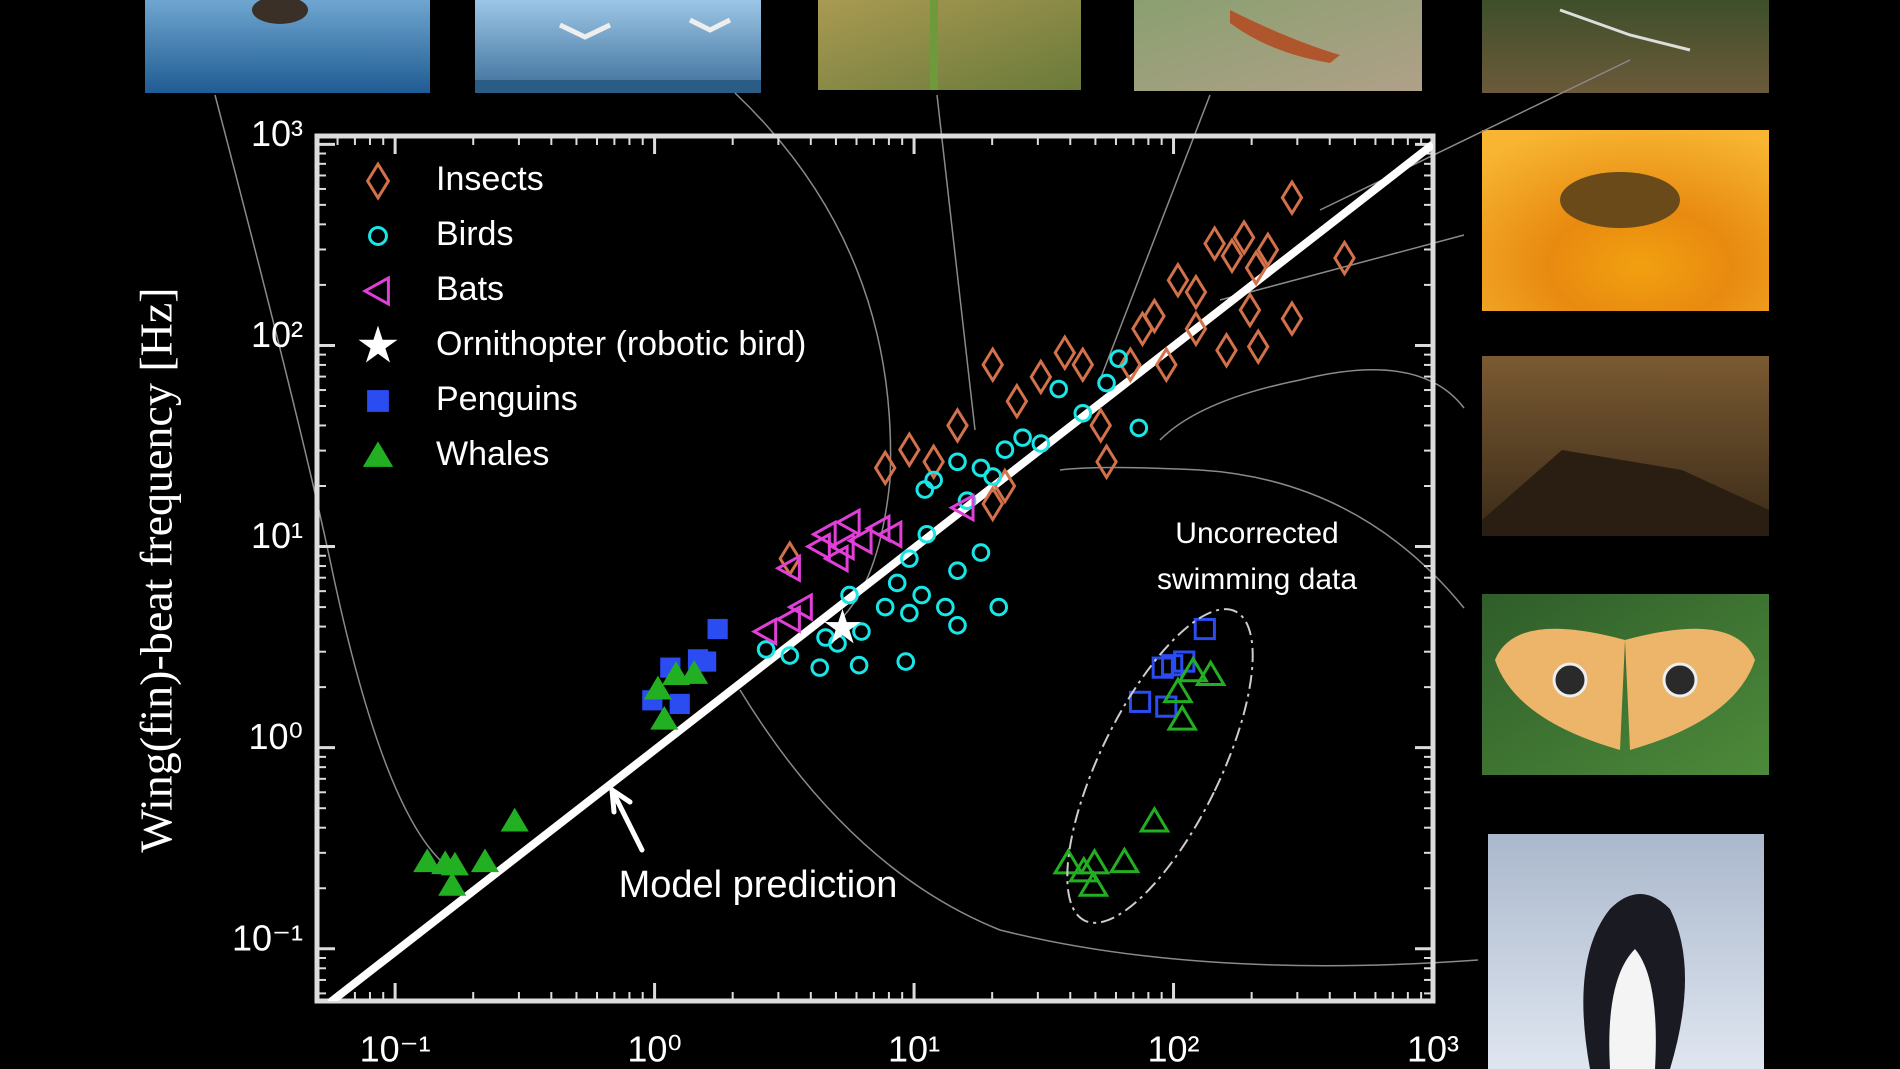 This screenshot has height=1069, width=1900. I want to click on y-tick-label: 10³, so click(277, 133).